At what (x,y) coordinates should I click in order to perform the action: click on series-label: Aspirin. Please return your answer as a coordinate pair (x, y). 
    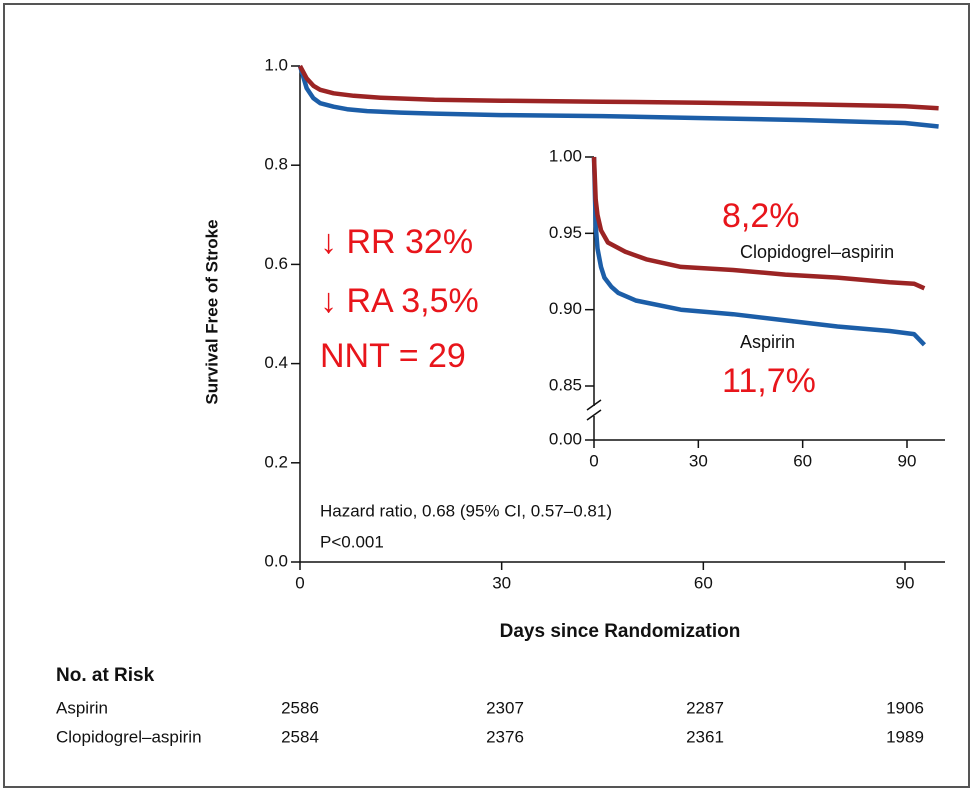
    Looking at the image, I should click on (767, 342).